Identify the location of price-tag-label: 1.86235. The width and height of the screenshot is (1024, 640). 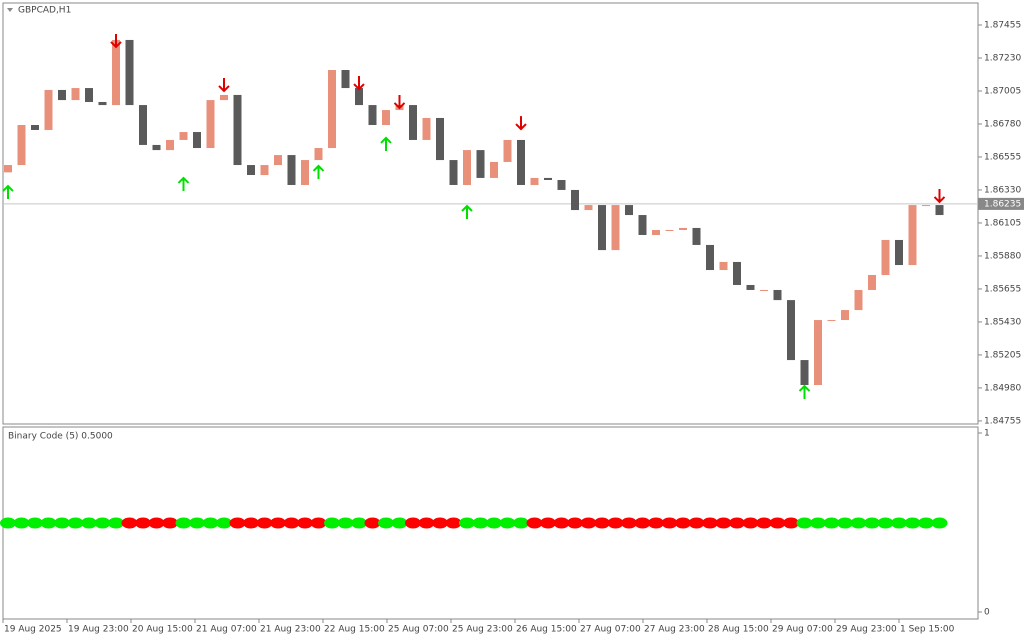
(1002, 204).